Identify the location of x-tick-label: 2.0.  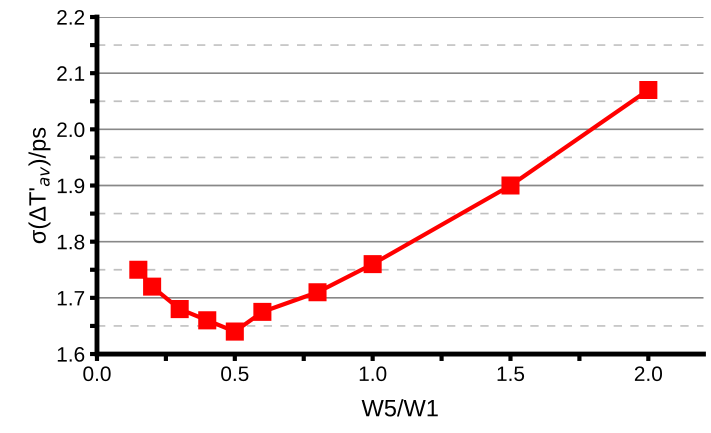
(648, 374).